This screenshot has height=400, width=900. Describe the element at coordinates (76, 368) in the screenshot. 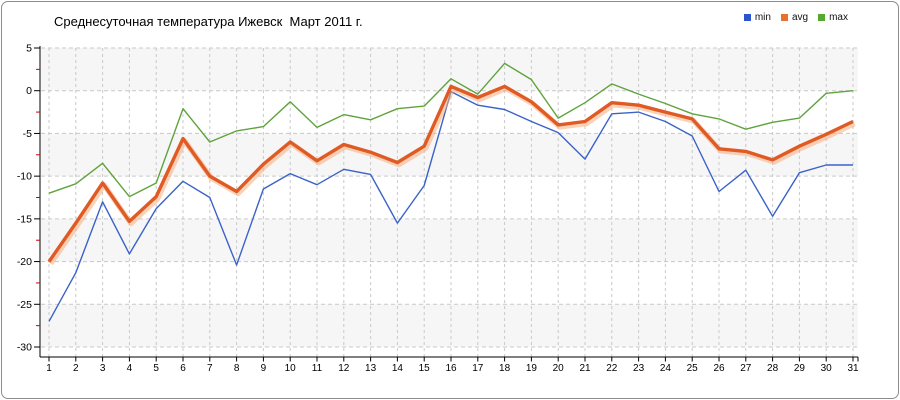

I see `x-tick-label: 2` at that location.